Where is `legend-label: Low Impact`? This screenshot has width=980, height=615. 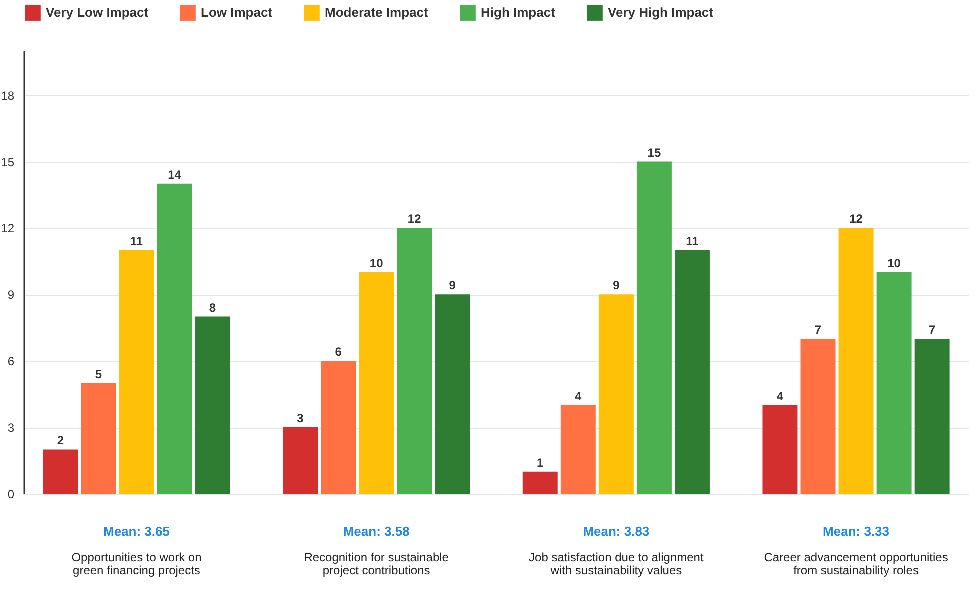
legend-label: Low Impact is located at coordinates (237, 12).